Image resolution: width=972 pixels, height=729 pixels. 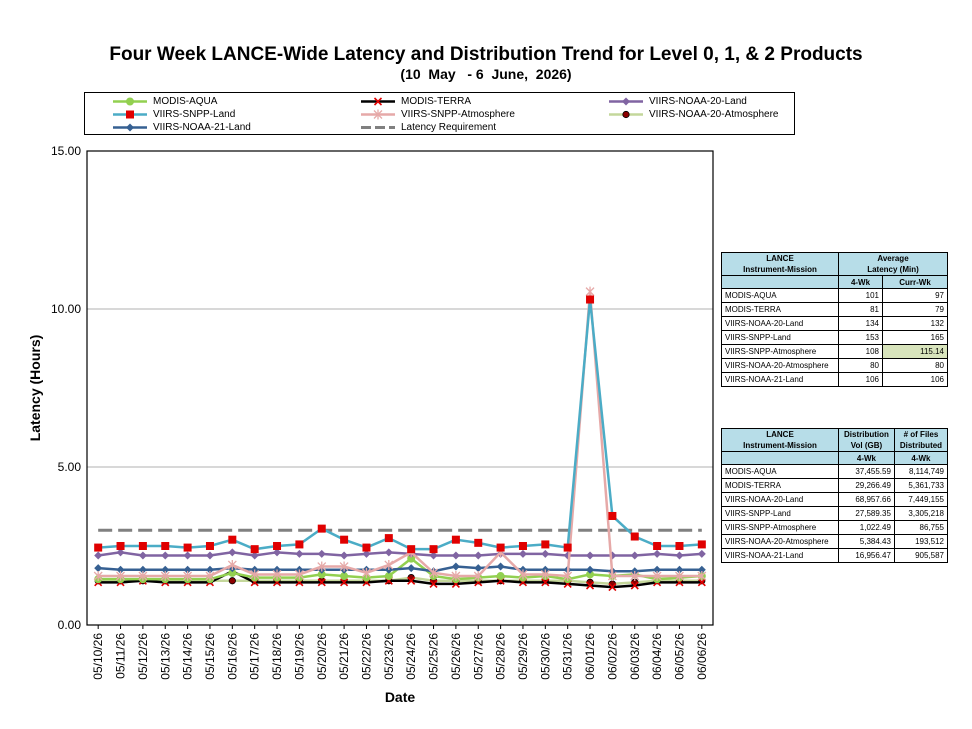 What do you see at coordinates (780, 485) in the screenshot?
I see `mission-name: MODIS-TERRA` at bounding box center [780, 485].